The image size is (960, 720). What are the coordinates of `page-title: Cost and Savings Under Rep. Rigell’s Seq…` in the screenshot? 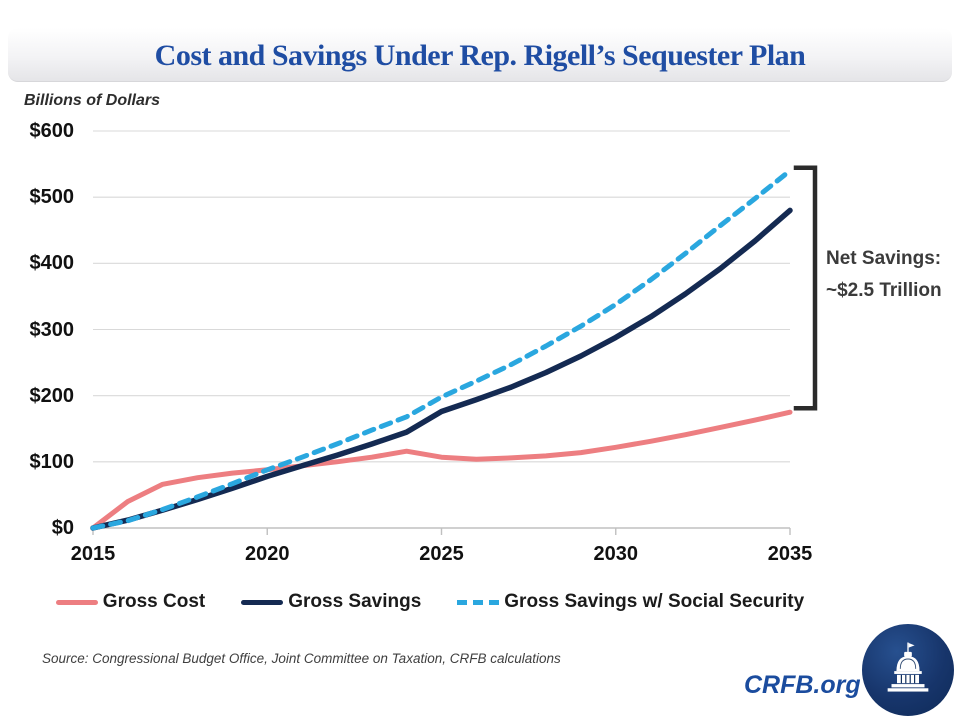 It's located at (480, 55).